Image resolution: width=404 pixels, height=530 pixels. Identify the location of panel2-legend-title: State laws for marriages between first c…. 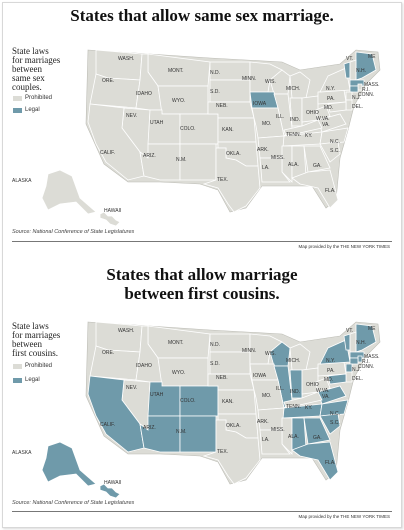
(36, 339).